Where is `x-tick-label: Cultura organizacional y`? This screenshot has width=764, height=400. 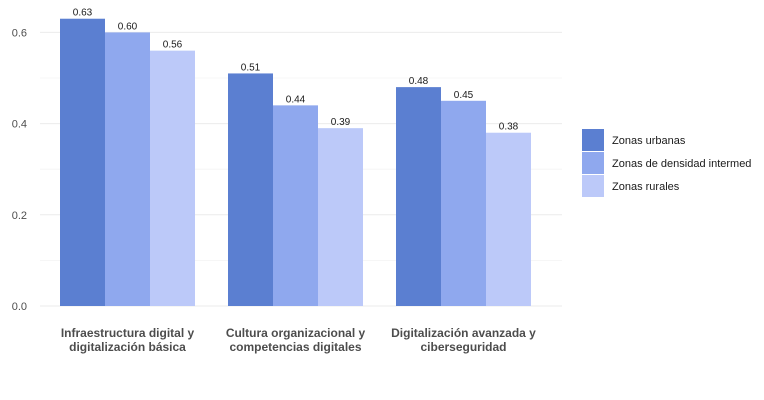
x-tick-label: Cultura organizacional y is located at coordinates (296, 333).